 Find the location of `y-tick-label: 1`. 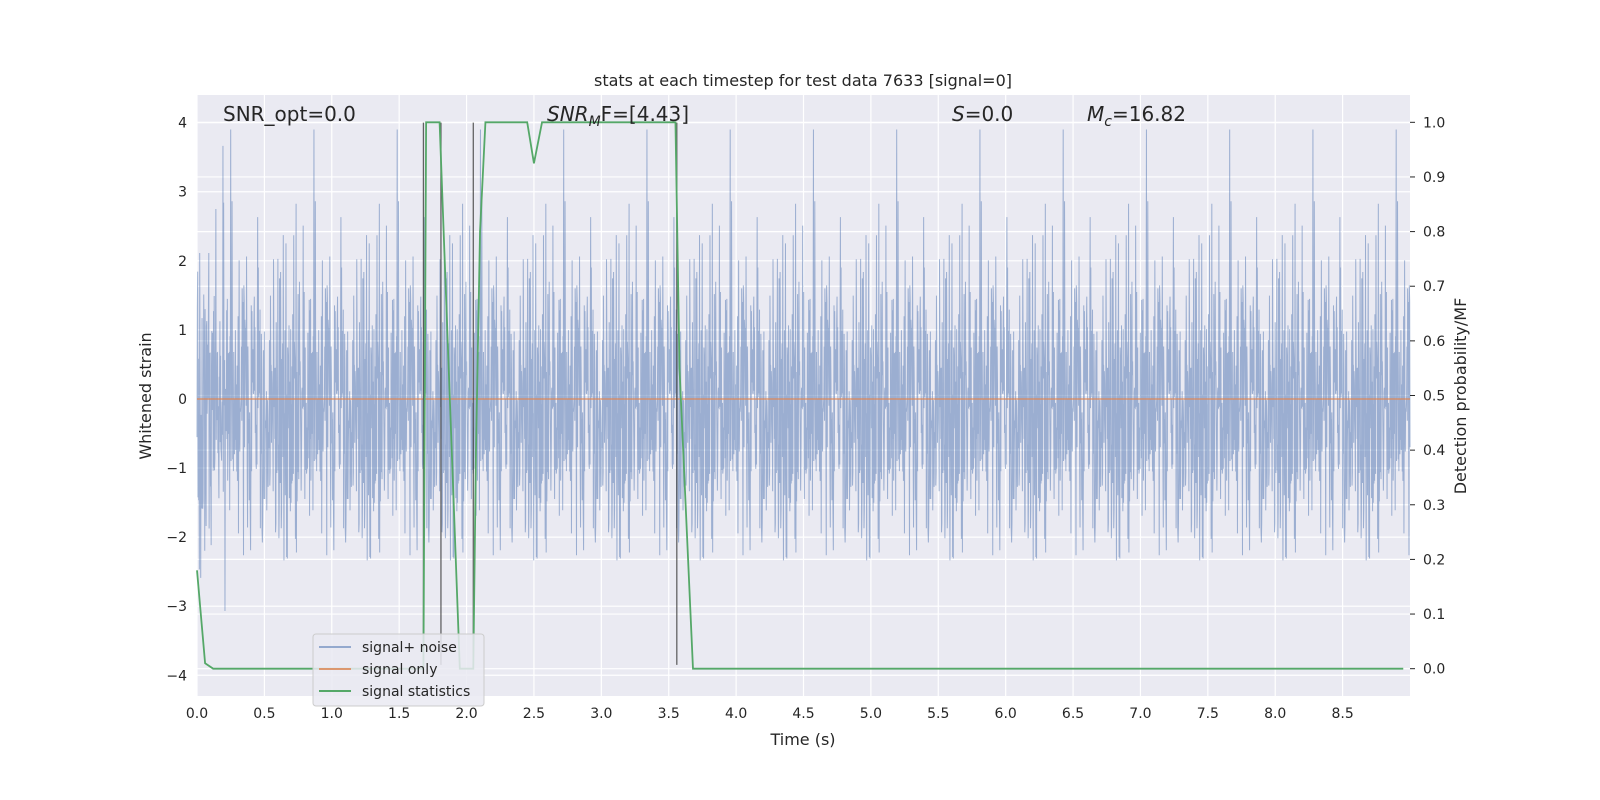

y-tick-label: 1 is located at coordinates (182, 331).